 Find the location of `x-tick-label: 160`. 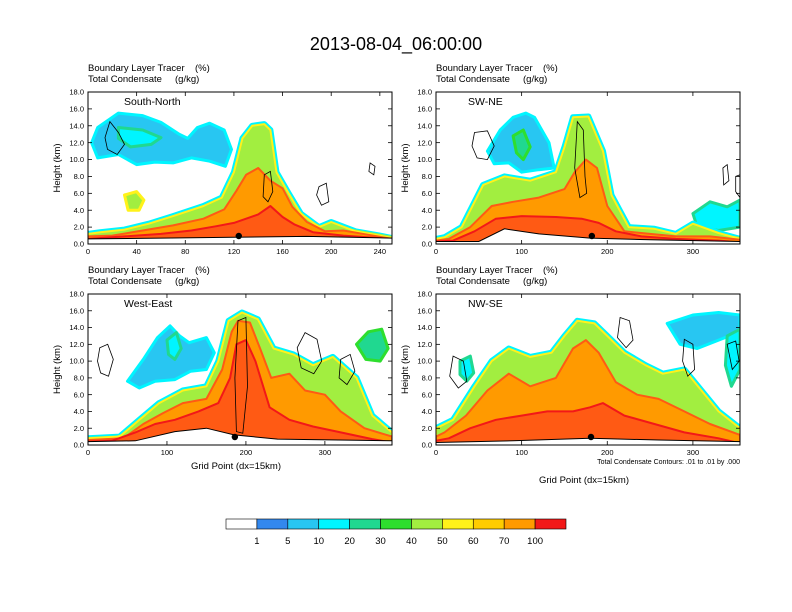

x-tick-label: 160 is located at coordinates (282, 251).